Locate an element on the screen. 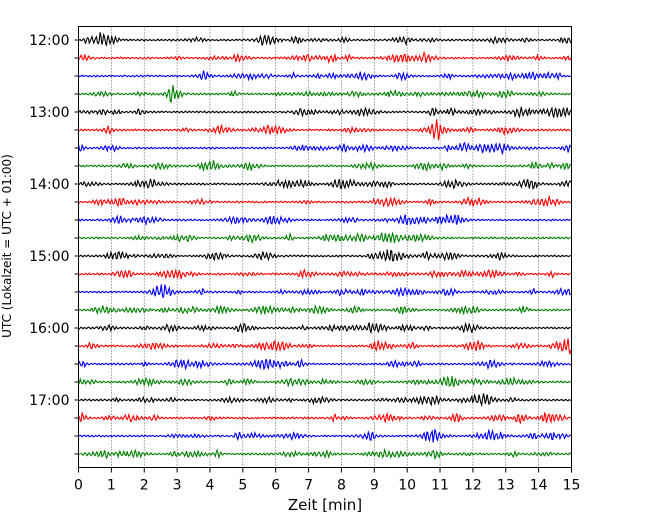  x-tick-label: 5 is located at coordinates (242, 486).